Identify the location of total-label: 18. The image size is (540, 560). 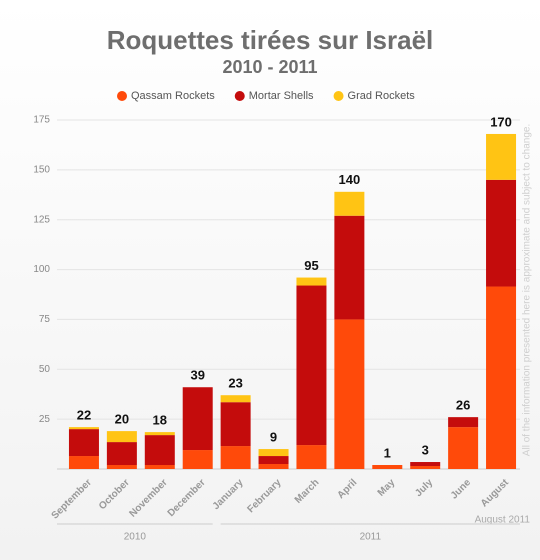
(160, 420).